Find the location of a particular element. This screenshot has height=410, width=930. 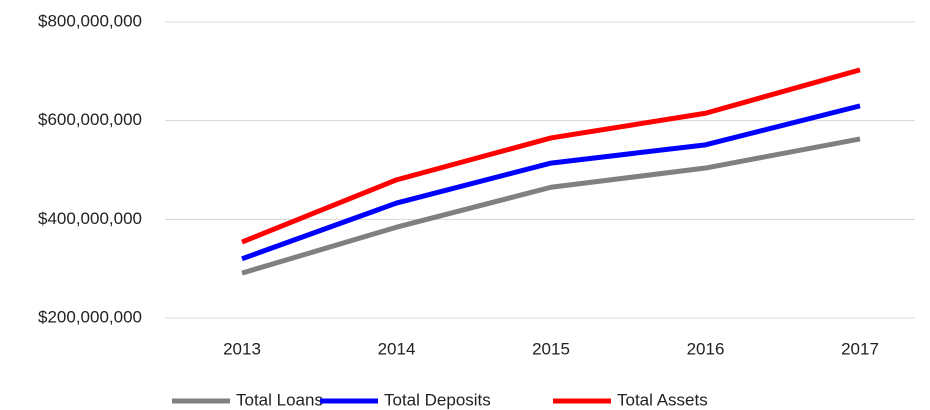

x-tick-label: 2017 is located at coordinates (860, 348).